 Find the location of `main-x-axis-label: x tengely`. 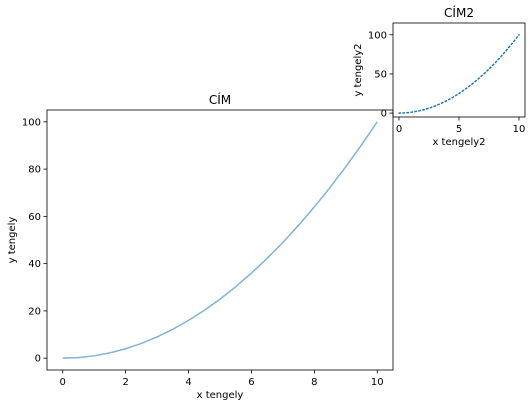

main-x-axis-label: x tengely is located at coordinates (220, 395).